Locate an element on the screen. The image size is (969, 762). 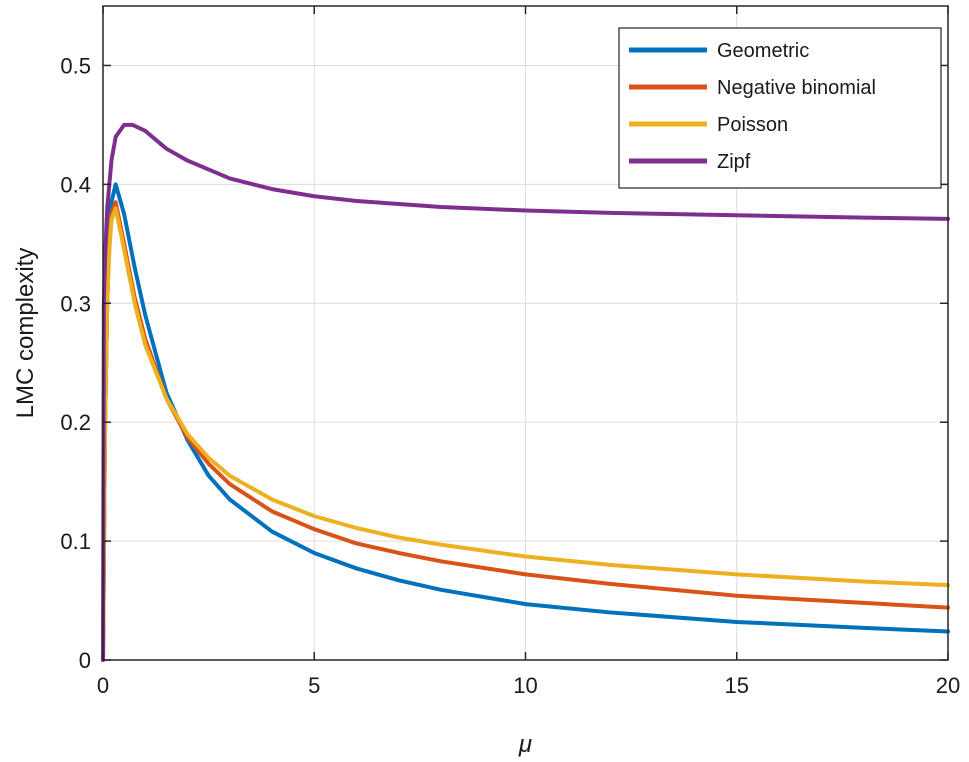
legend-entry-label: Geometric is located at coordinates (763, 51).